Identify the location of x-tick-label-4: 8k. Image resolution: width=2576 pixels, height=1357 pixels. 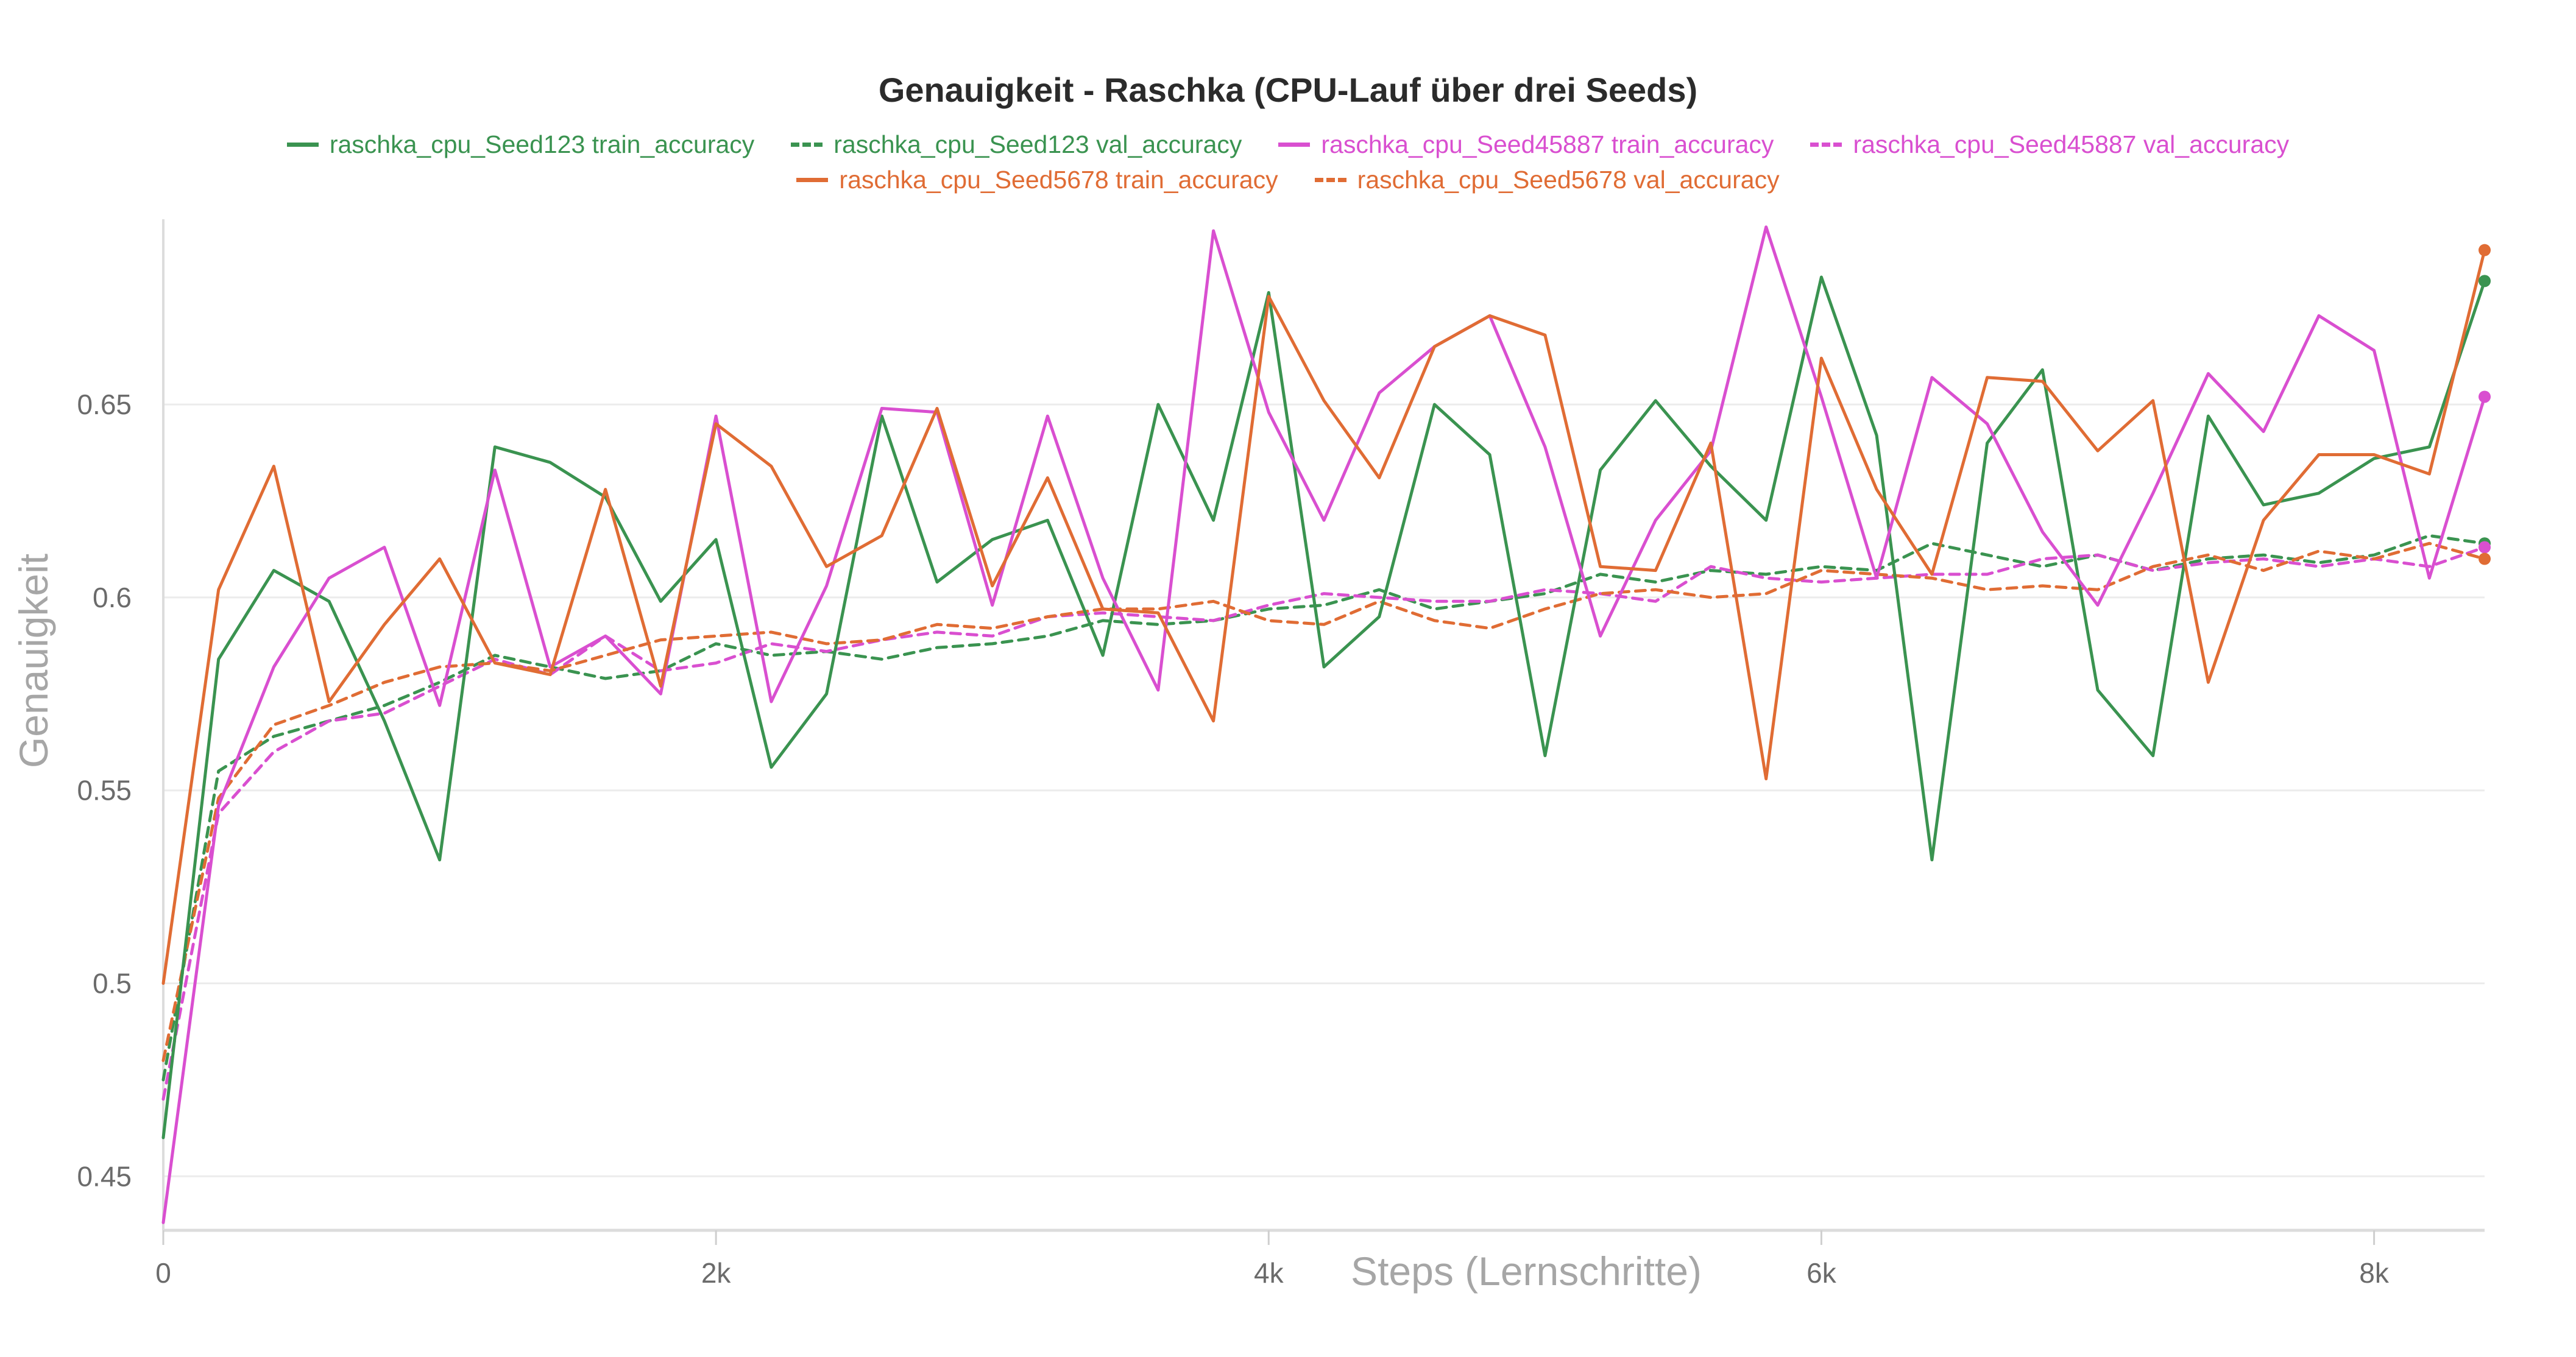
(2374, 1273).